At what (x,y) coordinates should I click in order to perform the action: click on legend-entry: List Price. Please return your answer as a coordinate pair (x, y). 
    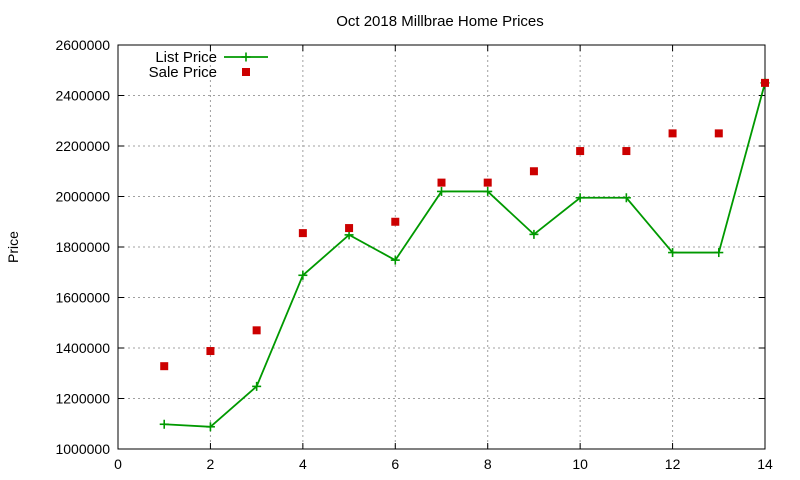
    Looking at the image, I should click on (211, 57).